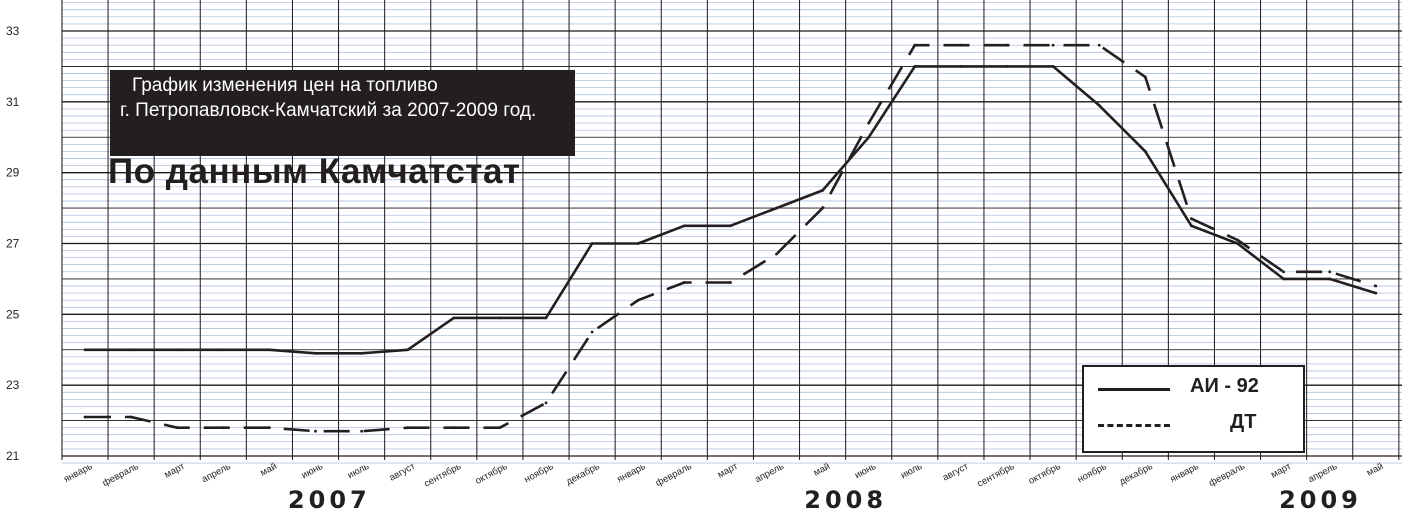 The width and height of the screenshot is (1402, 512). What do you see at coordinates (1243, 422) in the screenshot?
I see `legend-label-dt: ДТ` at bounding box center [1243, 422].